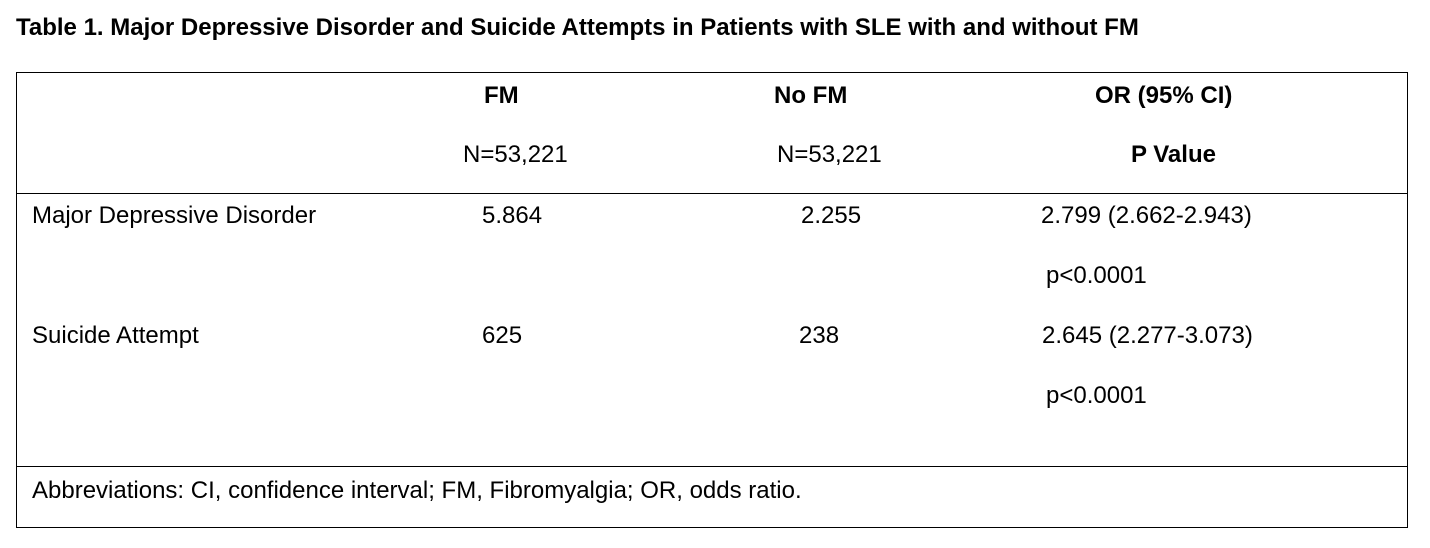 The height and width of the screenshot is (548, 1430). What do you see at coordinates (712, 193) in the screenshot?
I see `header-divider` at bounding box center [712, 193].